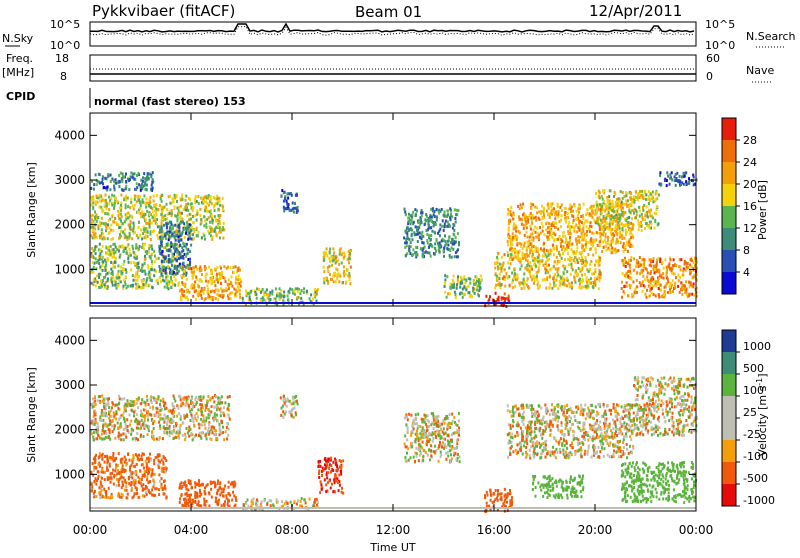  Describe the element at coordinates (771, 36) in the screenshot. I see `nsearch-label: N.Search` at that location.